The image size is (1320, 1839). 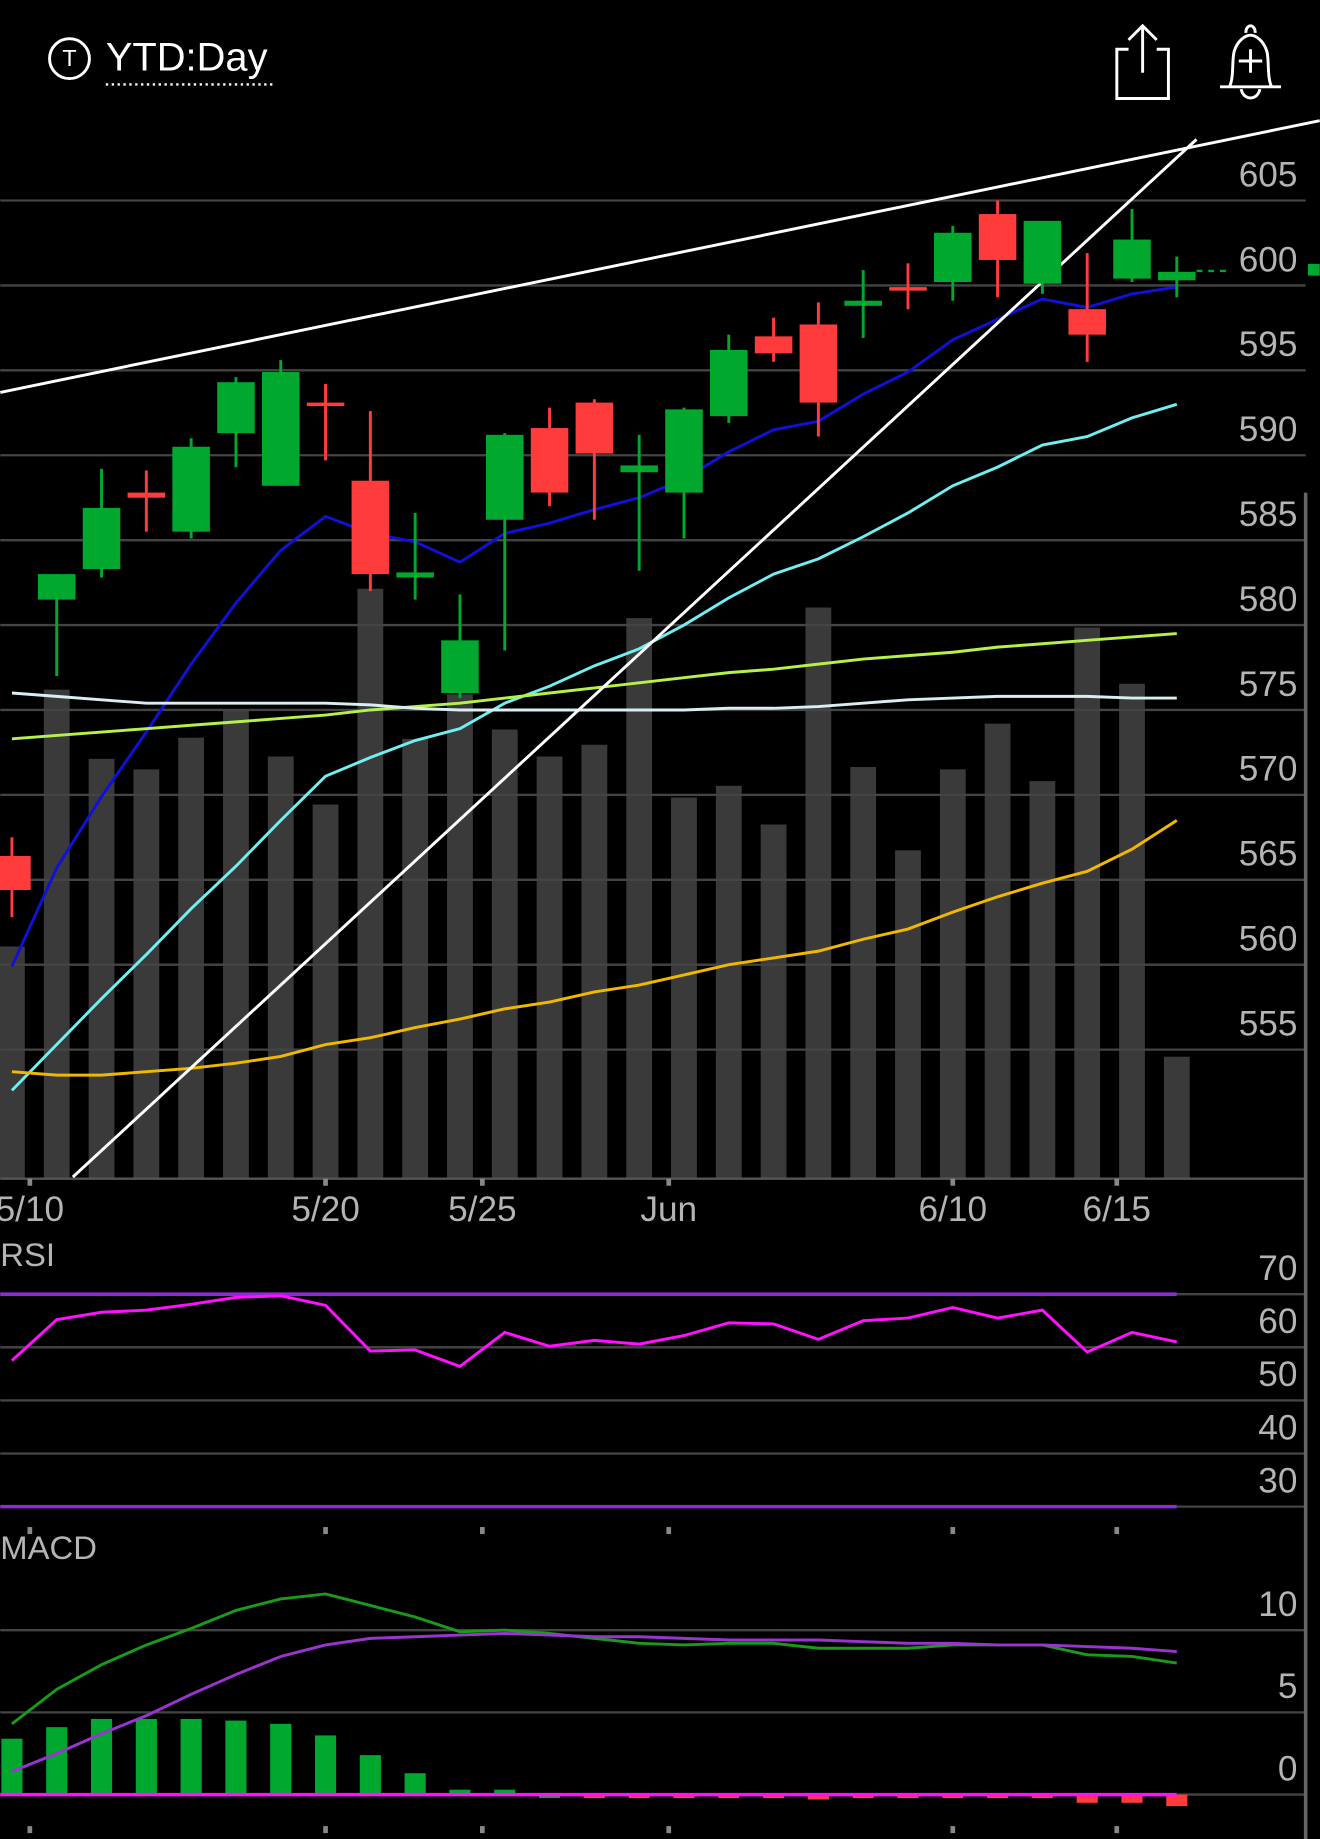 What do you see at coordinates (48, 1547) in the screenshot?
I see `panel-title: MACD` at bounding box center [48, 1547].